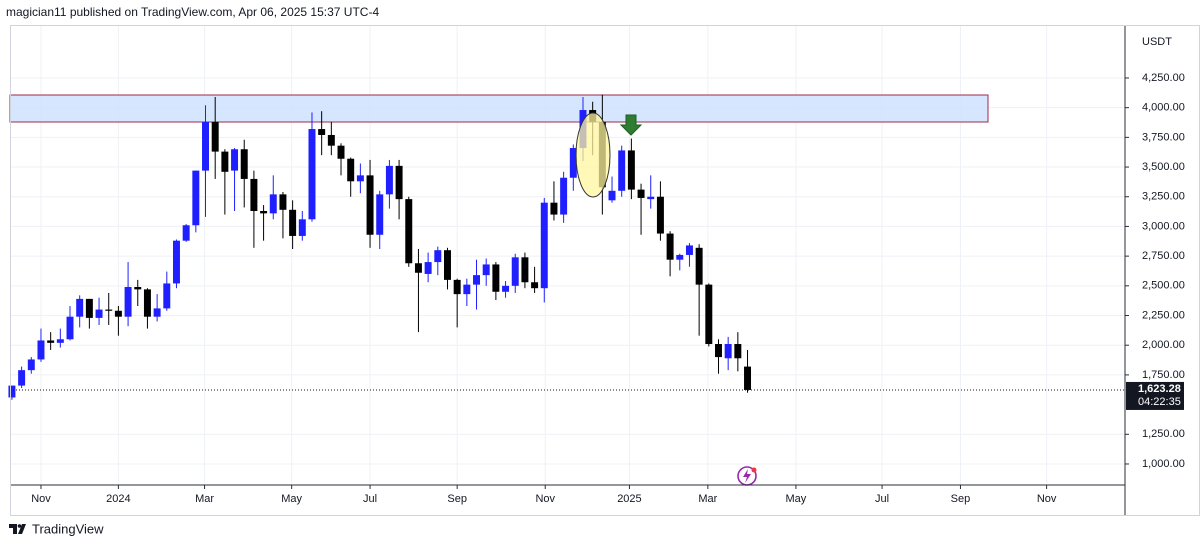  What do you see at coordinates (1163, 434) in the screenshot?
I see `y-tick-label: 1,250.00` at bounding box center [1163, 434].